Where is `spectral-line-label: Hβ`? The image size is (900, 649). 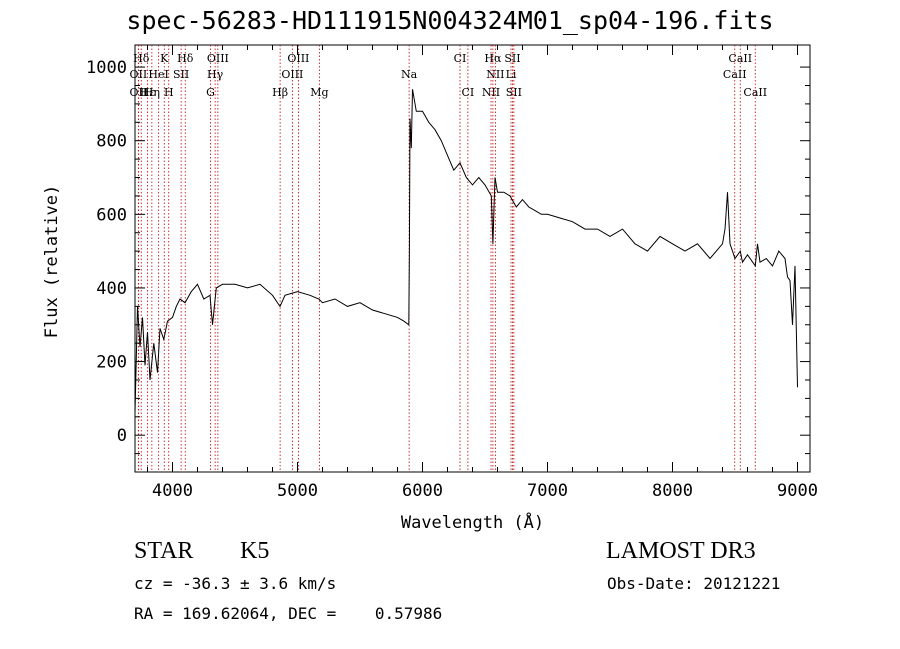
spectral-line-label: Hβ is located at coordinates (280, 92).